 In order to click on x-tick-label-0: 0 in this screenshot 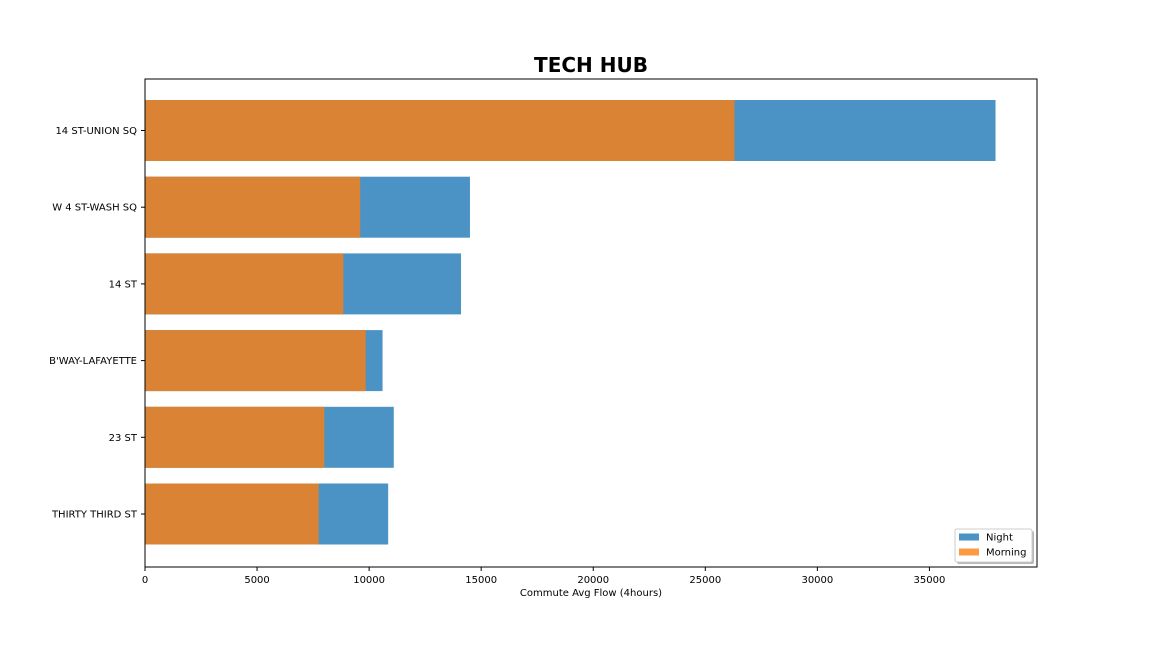, I will do `click(145, 580)`.